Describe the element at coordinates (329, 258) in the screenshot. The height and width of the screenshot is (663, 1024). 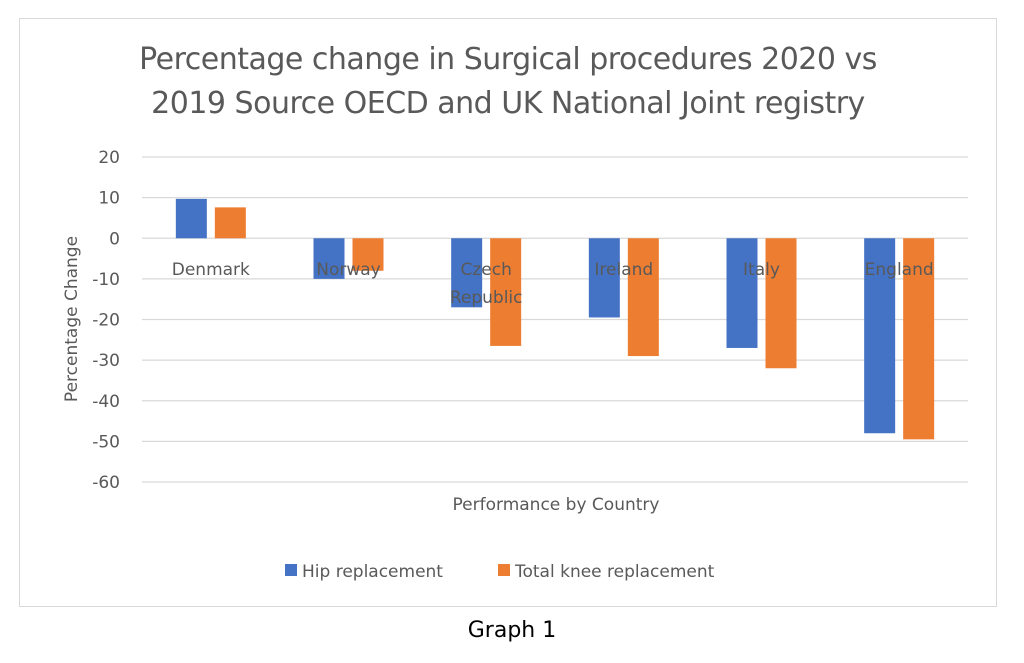
I see `bar-hip-norway` at that location.